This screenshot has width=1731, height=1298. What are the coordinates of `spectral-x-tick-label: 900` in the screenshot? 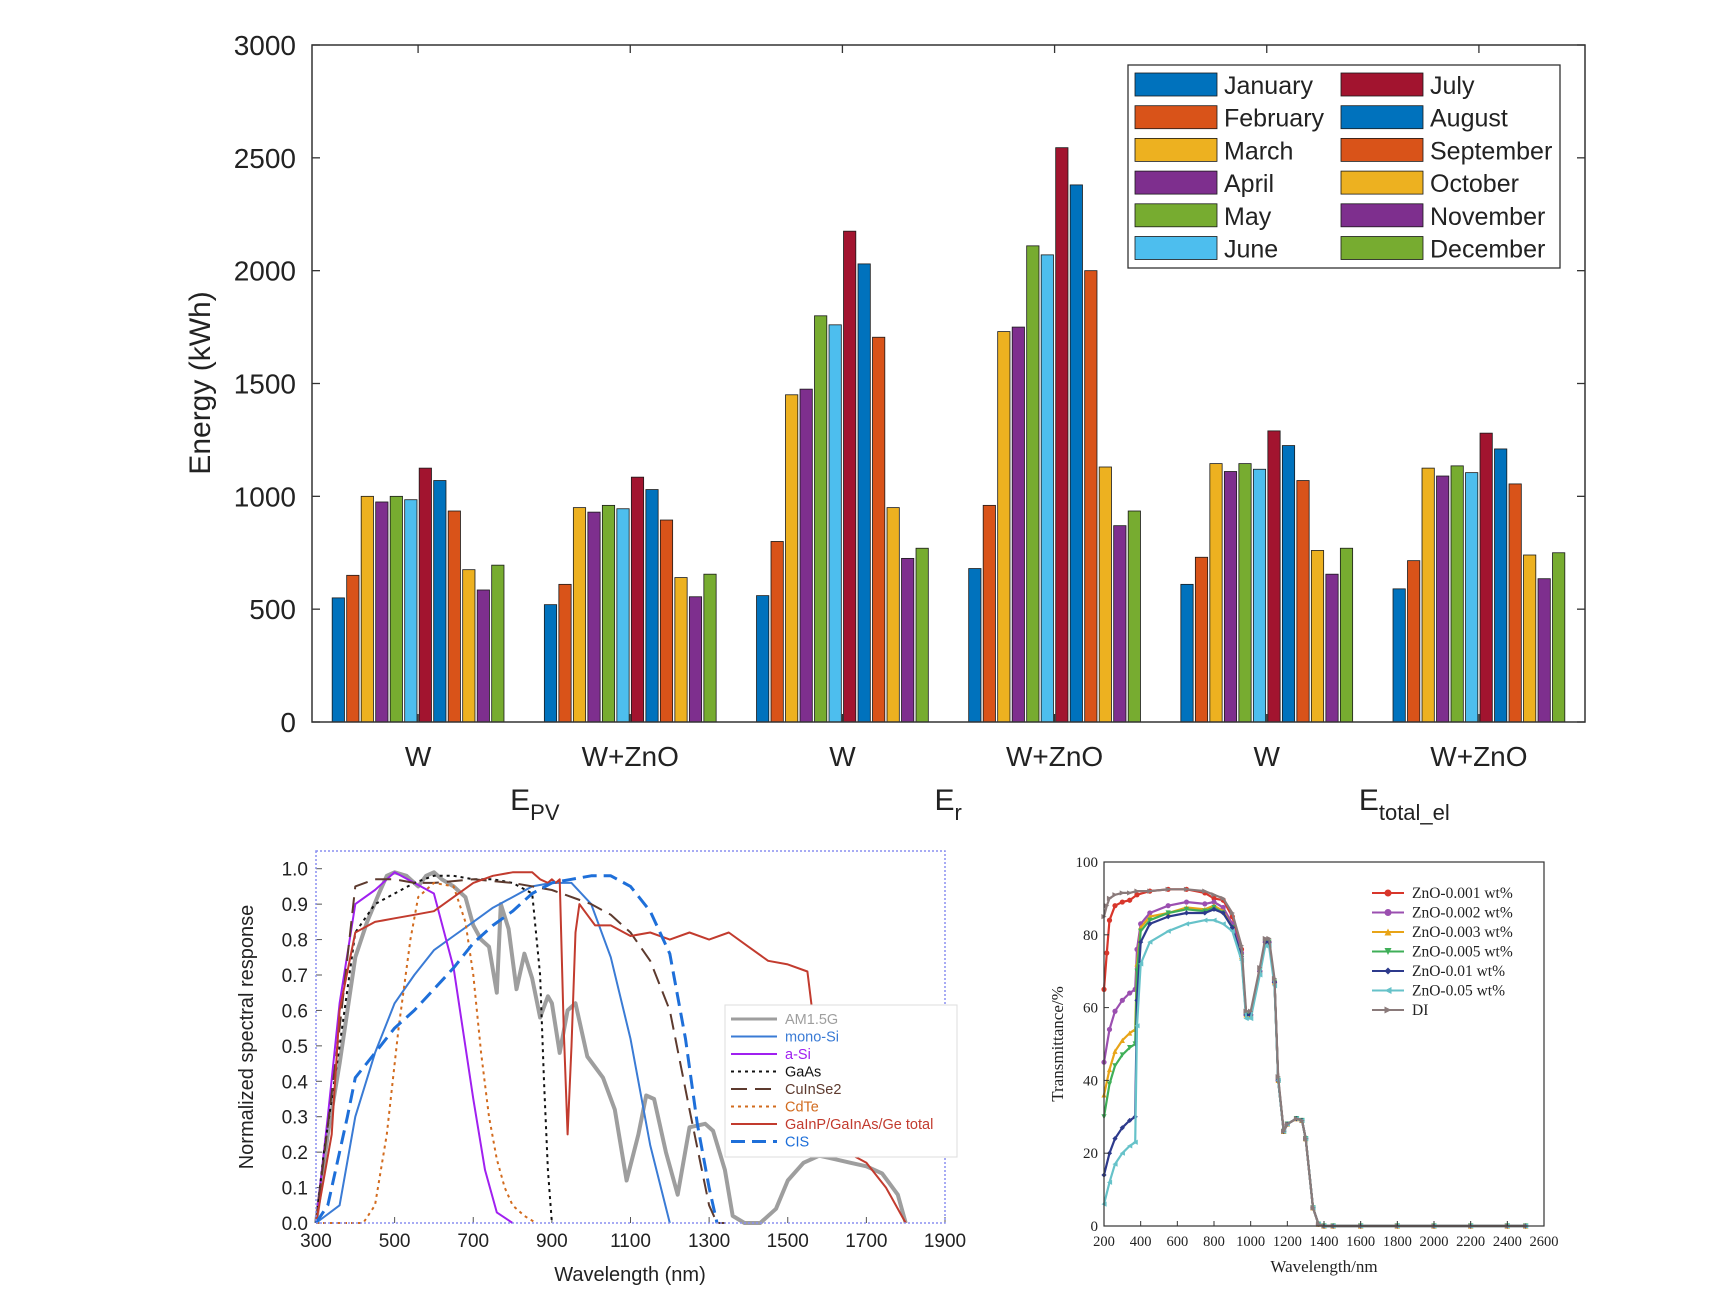 It's located at (552, 1241).